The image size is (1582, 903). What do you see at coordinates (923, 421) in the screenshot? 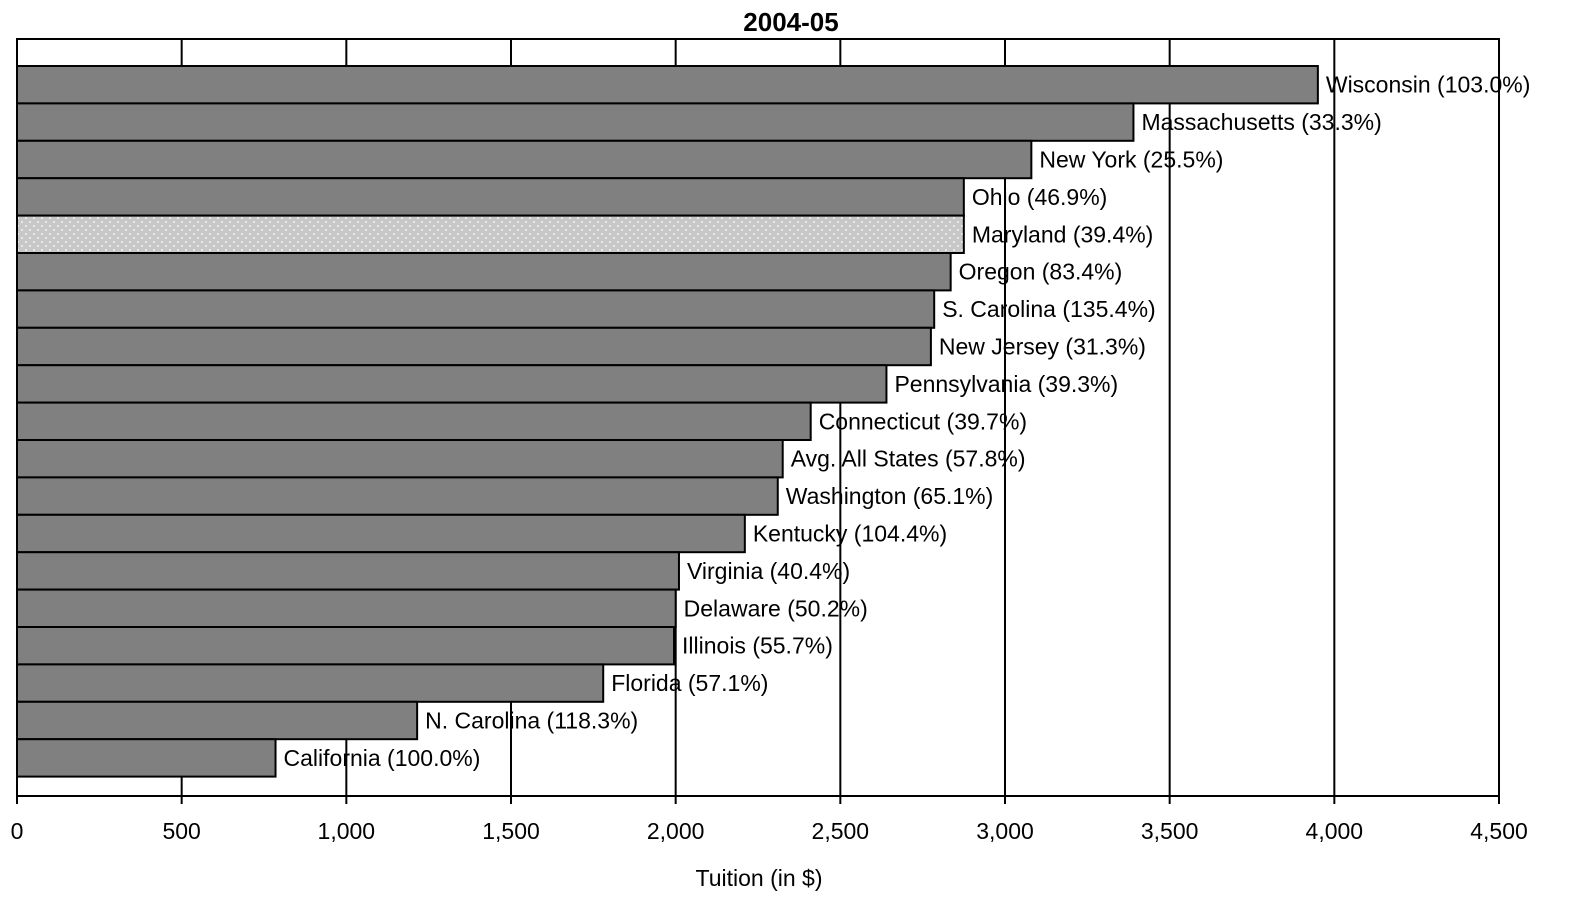
I see `bar-label-9: Connecticut (39.7%)` at bounding box center [923, 421].